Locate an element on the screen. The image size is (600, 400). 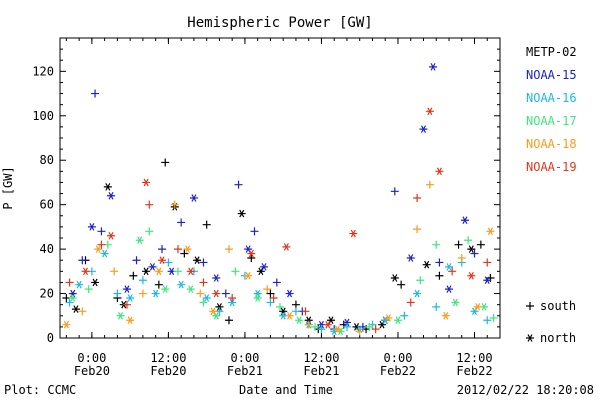
legend-entry: METP-02 is located at coordinates (551, 52).